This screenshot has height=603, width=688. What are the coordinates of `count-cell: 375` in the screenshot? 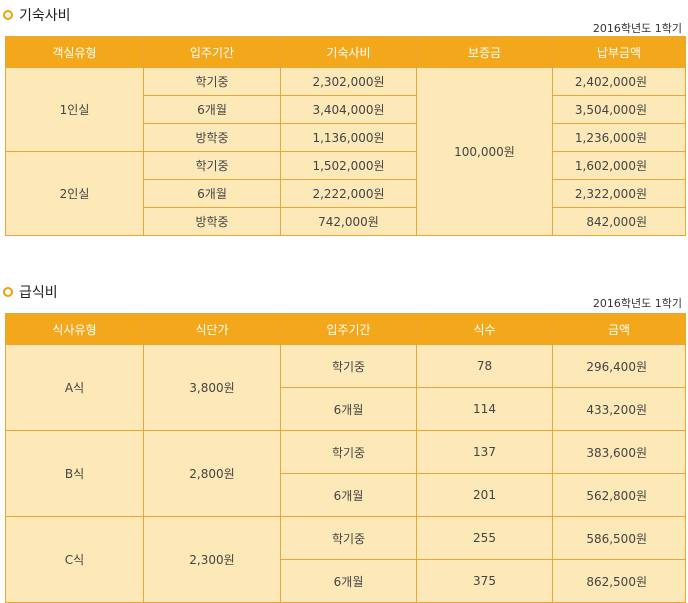 It's located at (484, 581).